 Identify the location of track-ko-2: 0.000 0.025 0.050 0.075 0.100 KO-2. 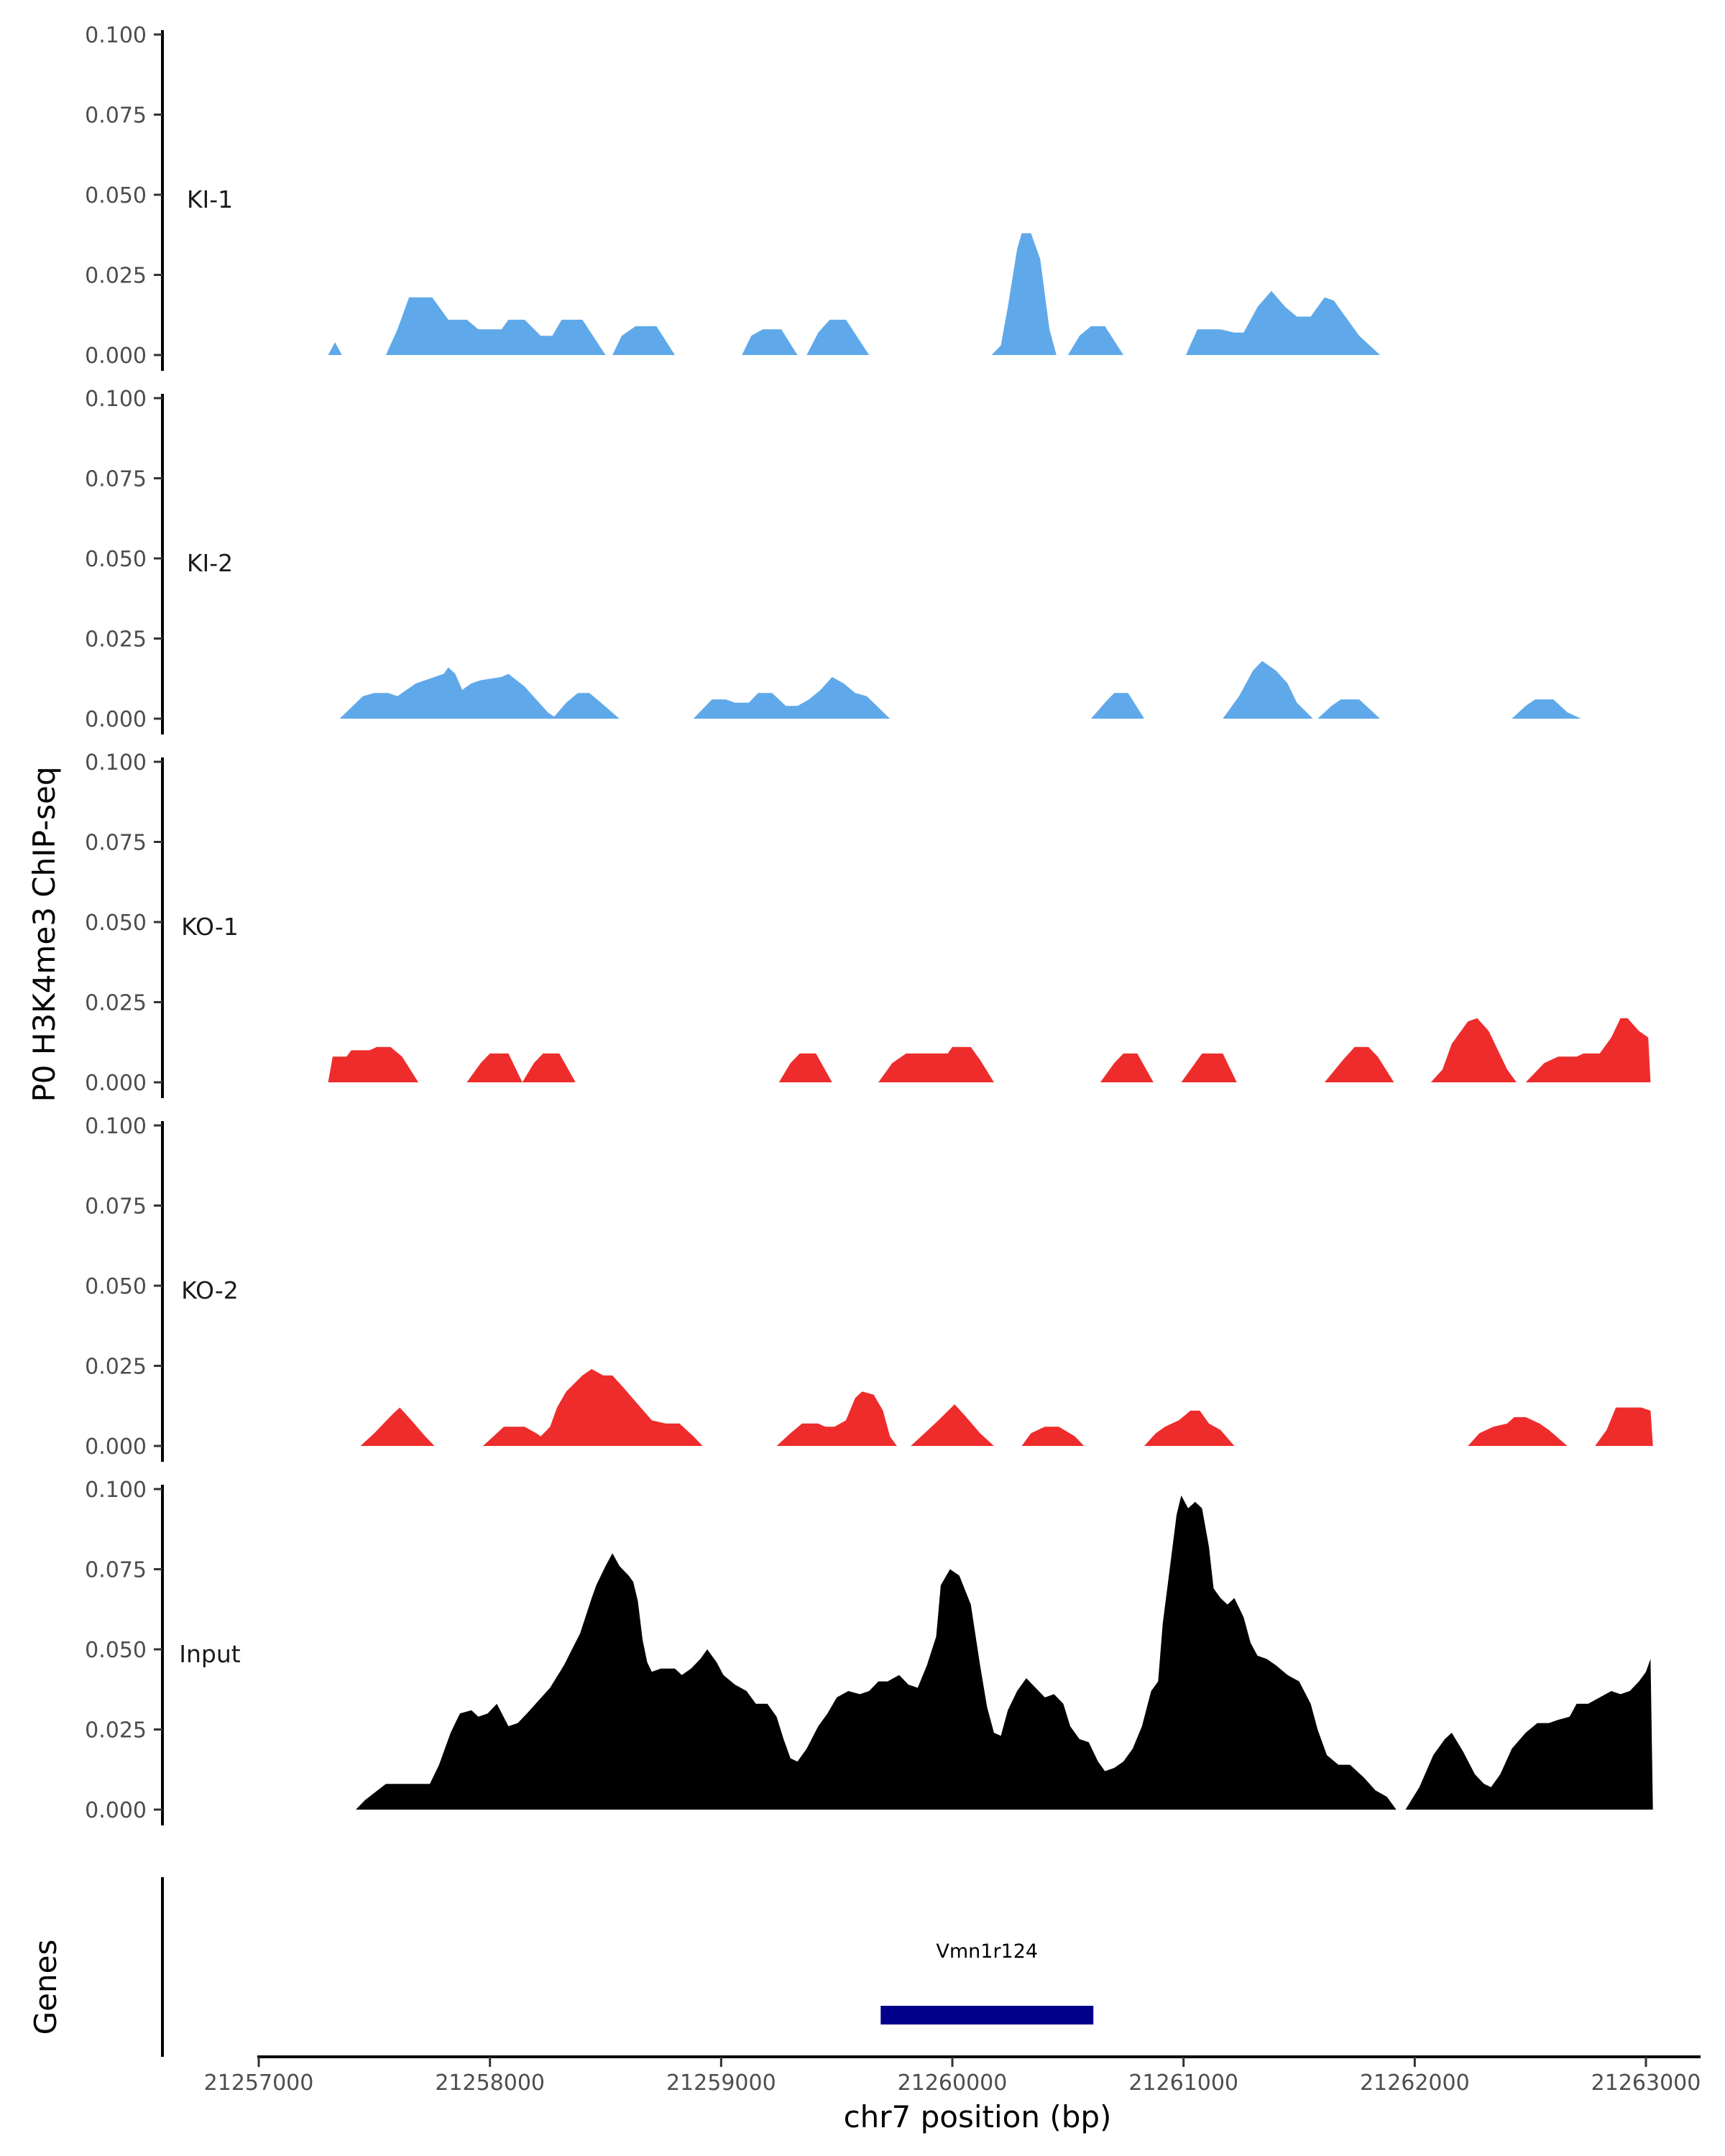
(869, 1288).